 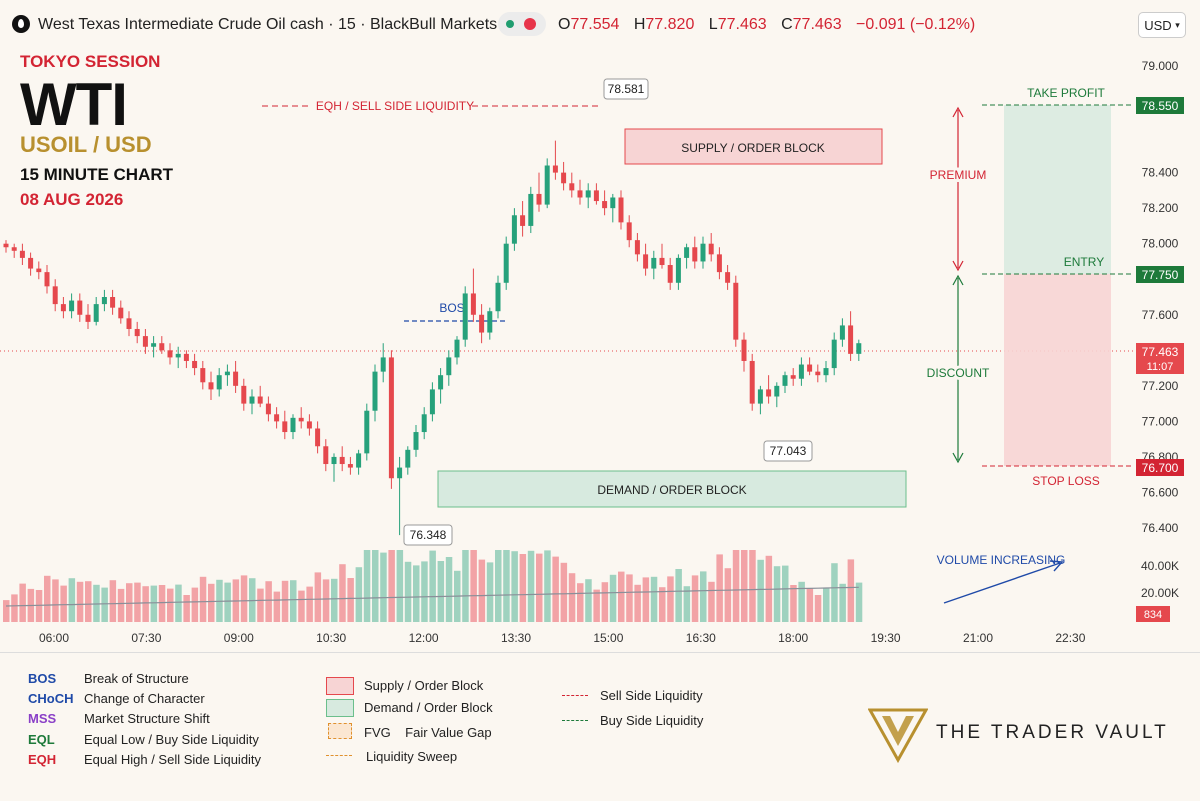 I want to click on tp-price-tag: 78.550, so click(x=1160, y=105).